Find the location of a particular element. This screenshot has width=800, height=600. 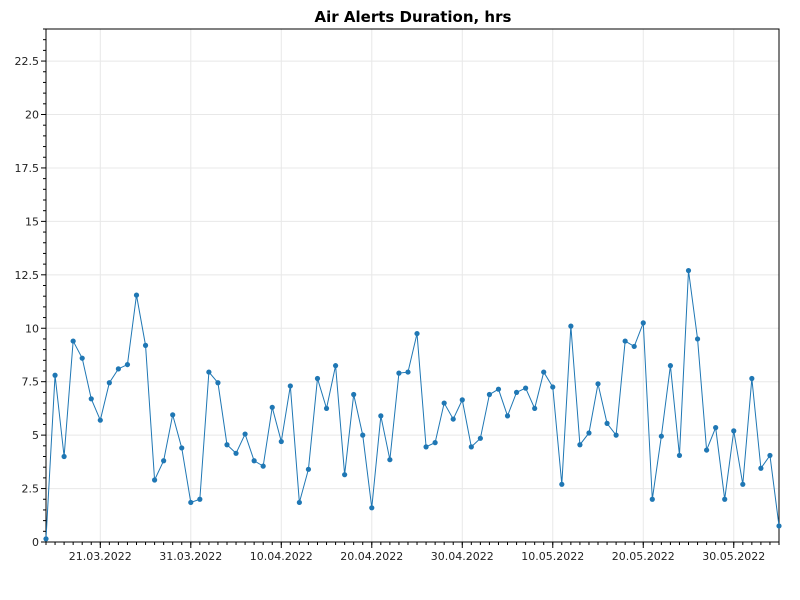

y-tick-label: 12.5 is located at coordinates (27, 275).